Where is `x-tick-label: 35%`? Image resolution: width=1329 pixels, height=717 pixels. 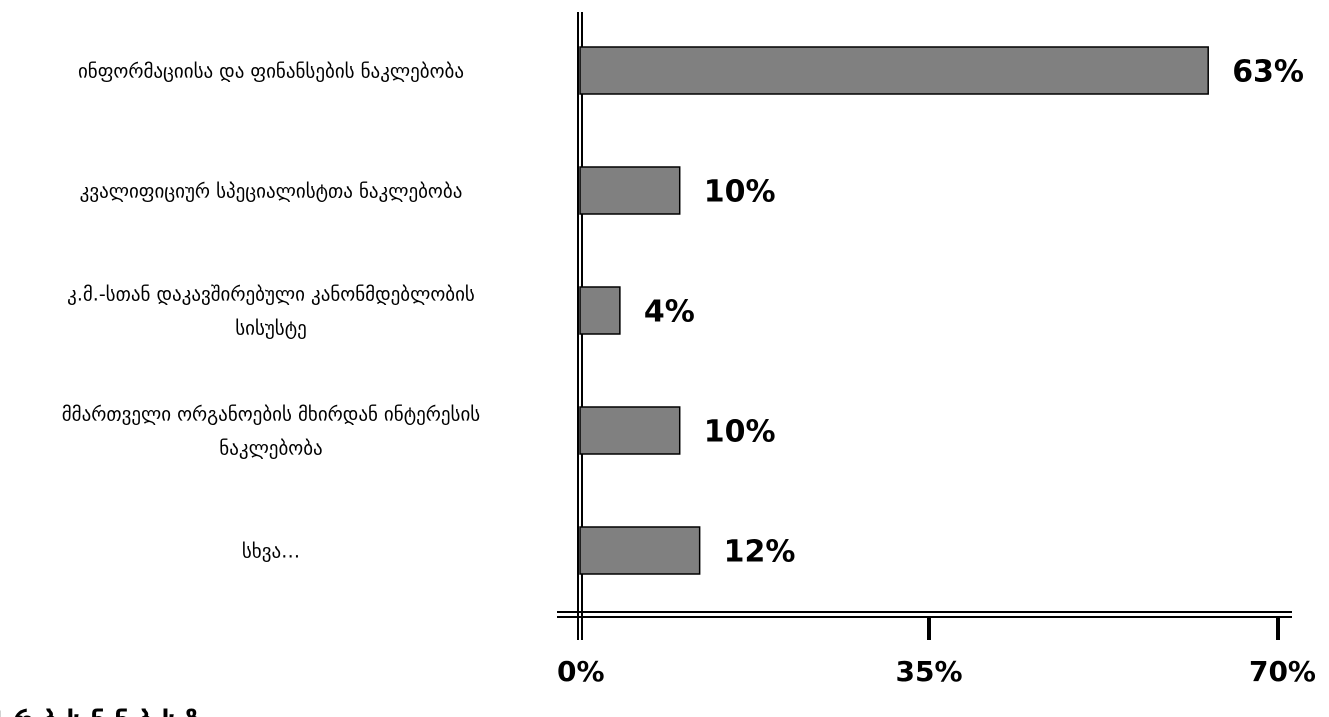
x-tick-label: 35% is located at coordinates (928, 671).